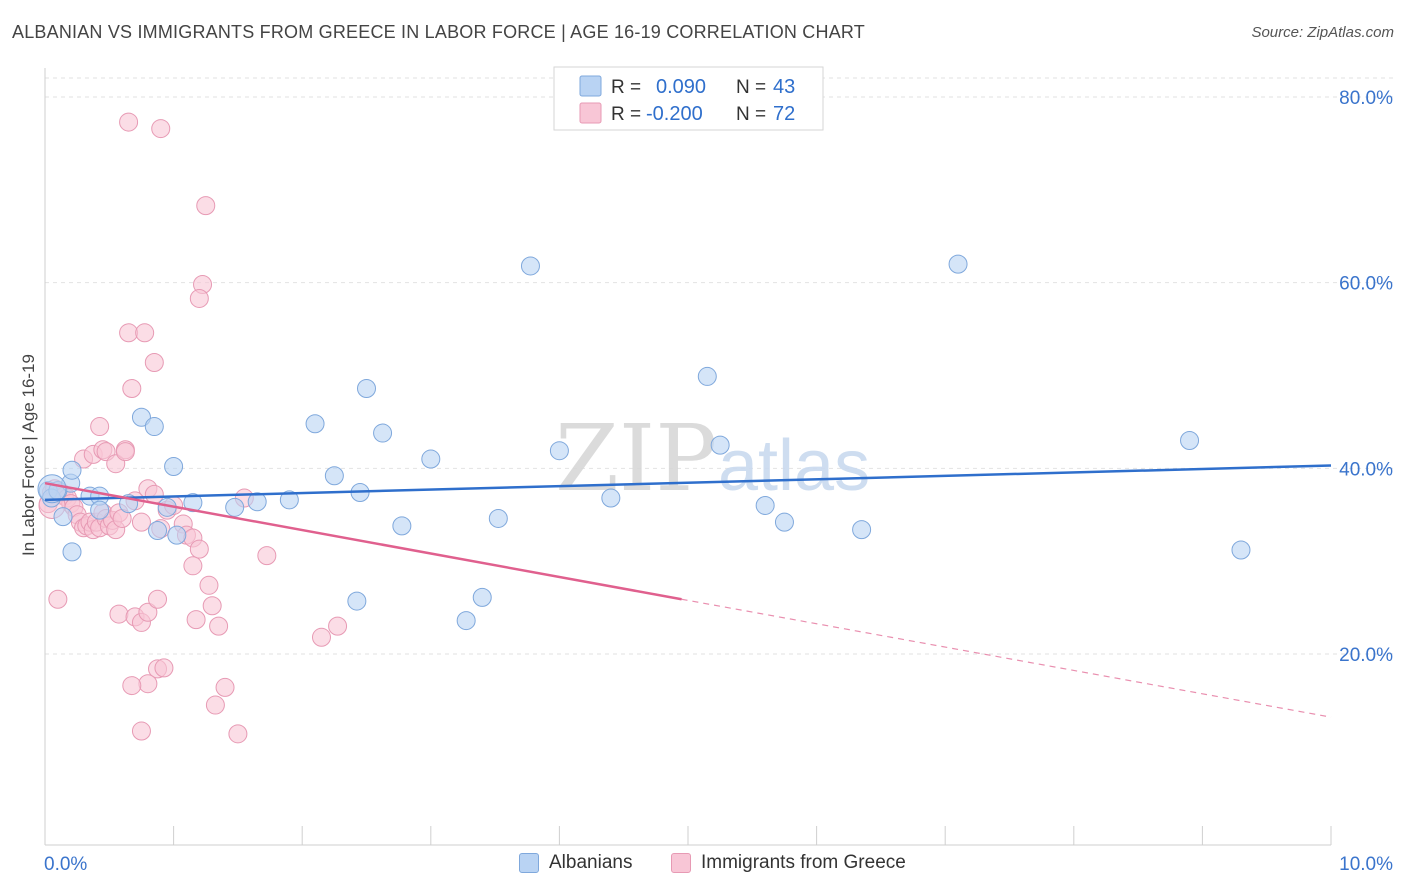 The image size is (1406, 892). I want to click on legend-r-label-2: R =, so click(626, 114).